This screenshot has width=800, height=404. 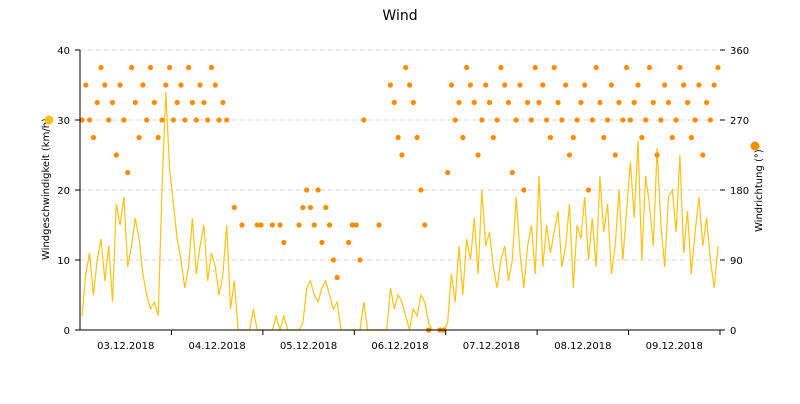 What do you see at coordinates (125, 346) in the screenshot?
I see `x-tick-label: 03.12.2018` at bounding box center [125, 346].